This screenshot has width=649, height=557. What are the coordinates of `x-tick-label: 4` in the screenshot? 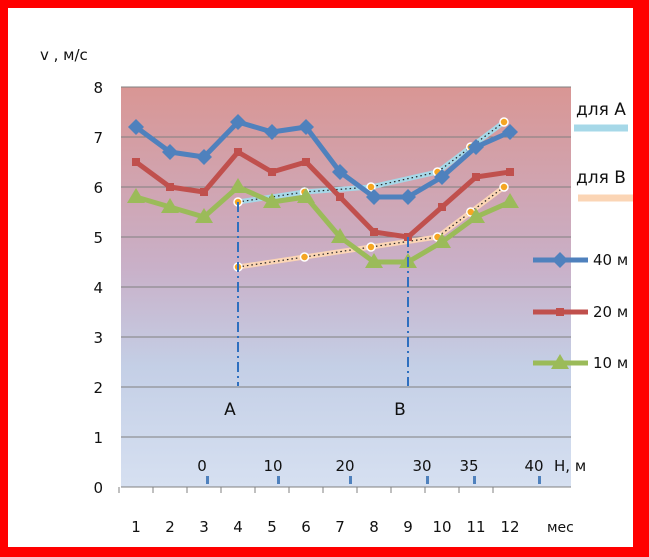 It's located at (238, 527).